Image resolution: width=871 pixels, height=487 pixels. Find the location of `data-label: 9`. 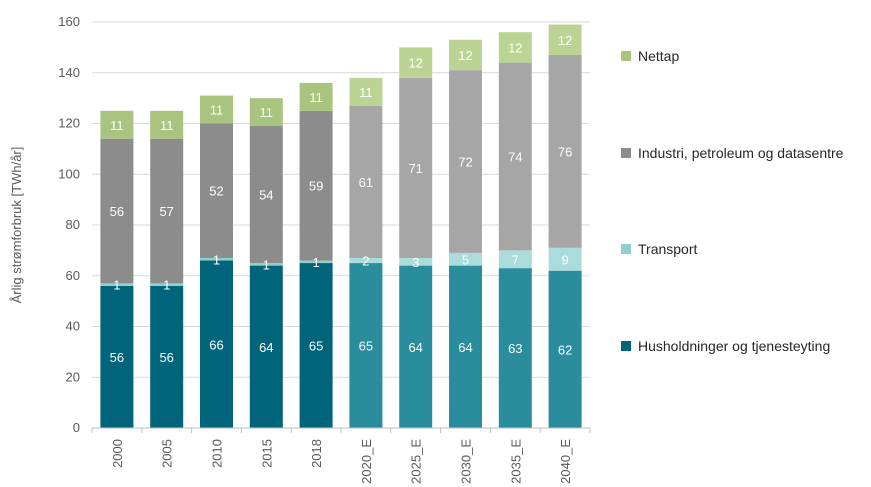

data-label: 9 is located at coordinates (564, 259).